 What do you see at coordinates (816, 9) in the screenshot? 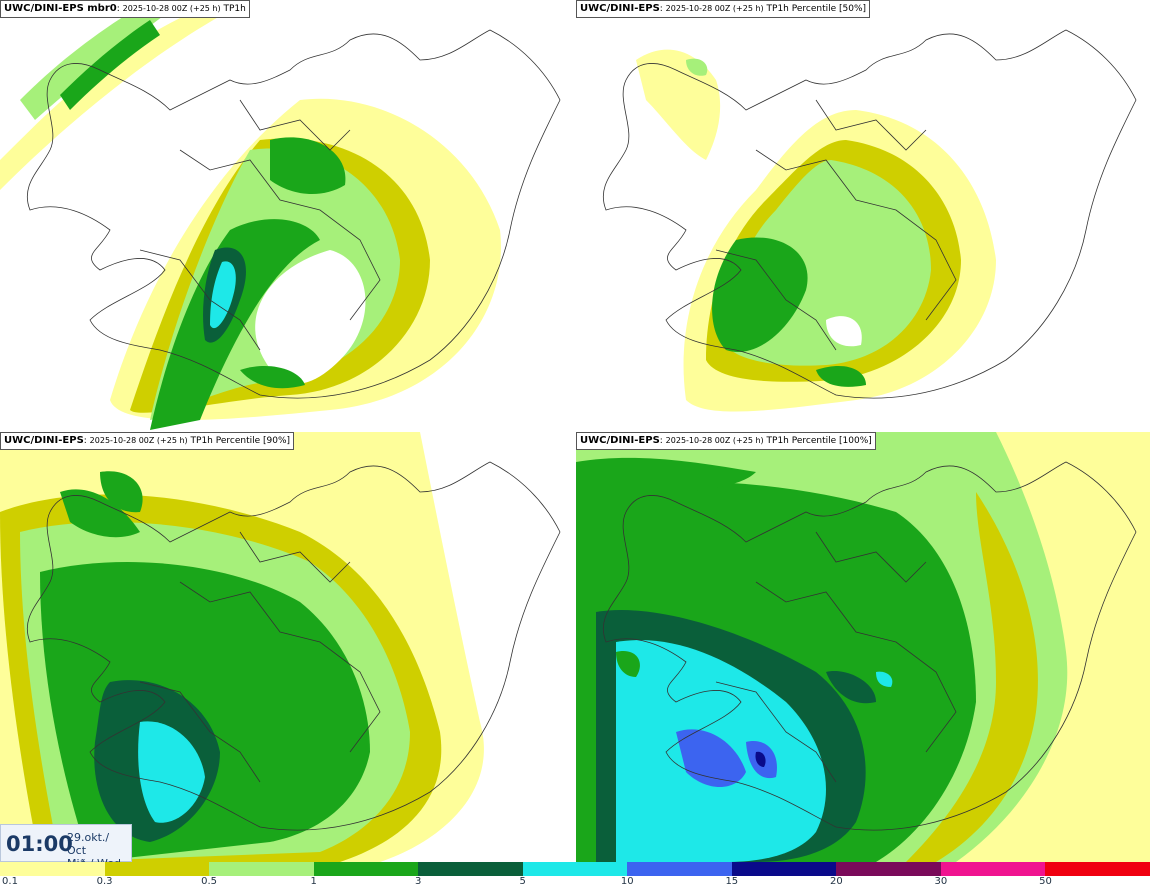
I see `field-name: TP1h Percentile [50%]` at bounding box center [816, 9].